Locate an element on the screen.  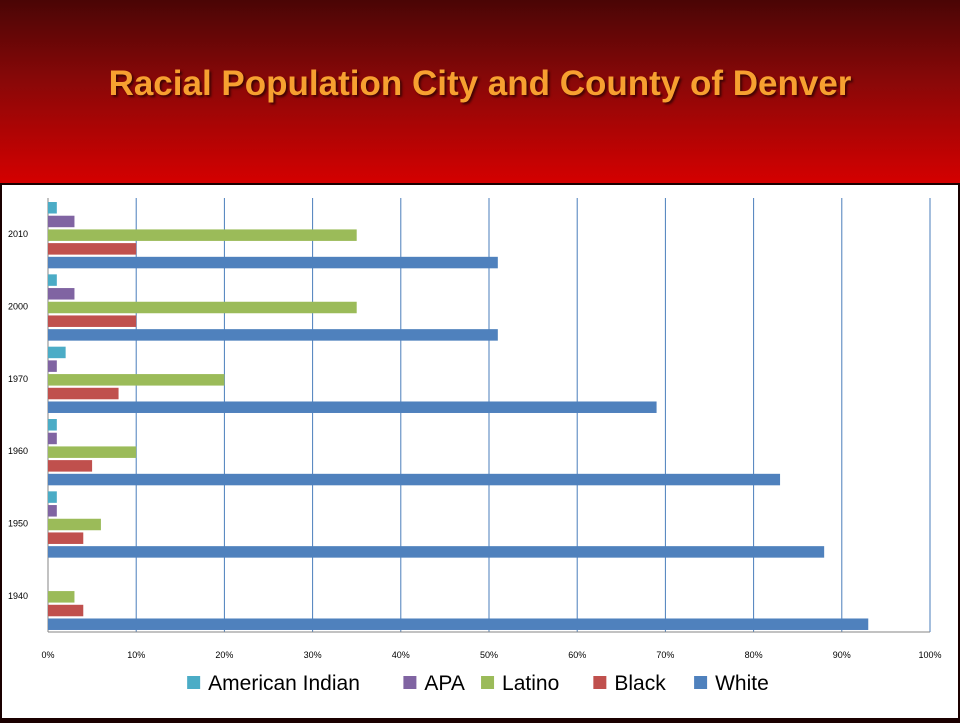
legend-label: Latino is located at coordinates (530, 683).